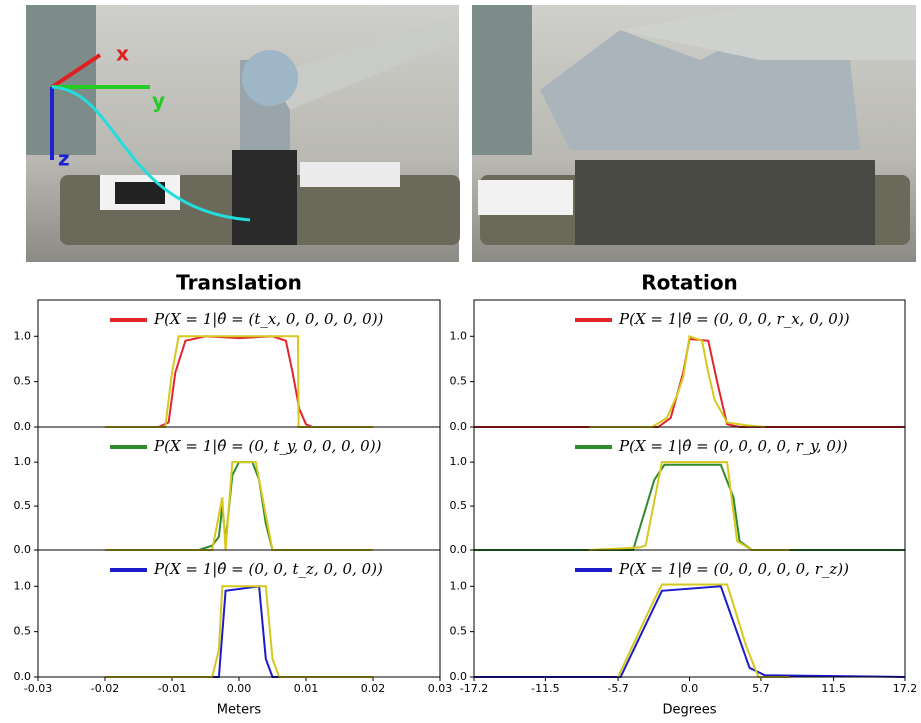 This screenshot has width=921, height=723. What do you see at coordinates (158, 101) in the screenshot?
I see `photo-axis-label: y` at bounding box center [158, 101].